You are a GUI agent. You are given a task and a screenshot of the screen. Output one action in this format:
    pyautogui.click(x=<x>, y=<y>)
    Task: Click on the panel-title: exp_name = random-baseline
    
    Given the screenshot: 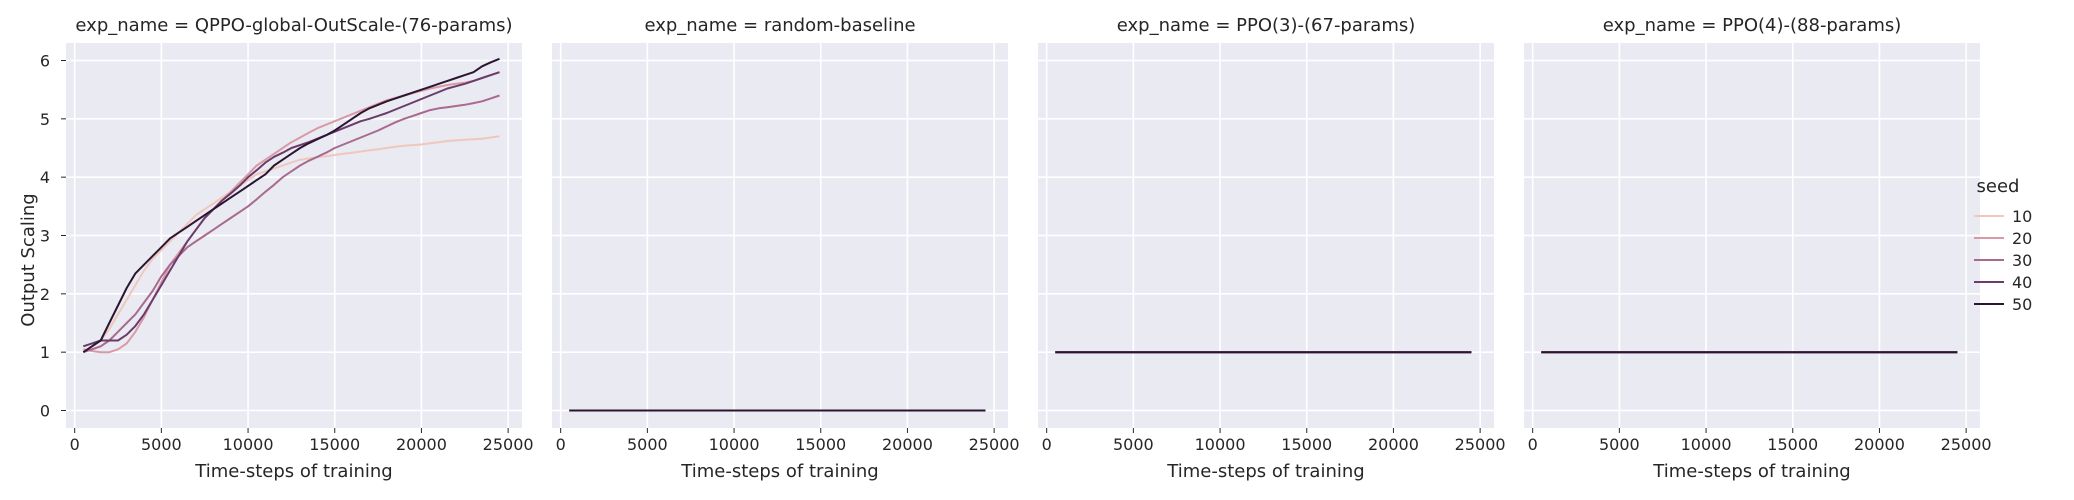 What is the action you would take?
    pyautogui.click(x=779, y=25)
    